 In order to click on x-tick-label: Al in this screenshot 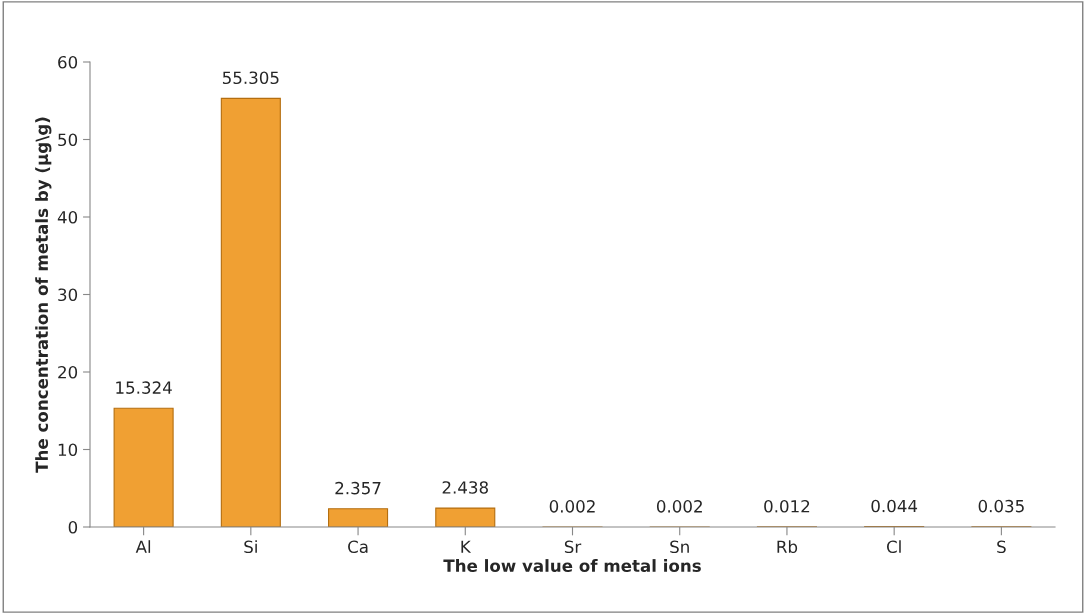, I will do `click(143, 546)`.